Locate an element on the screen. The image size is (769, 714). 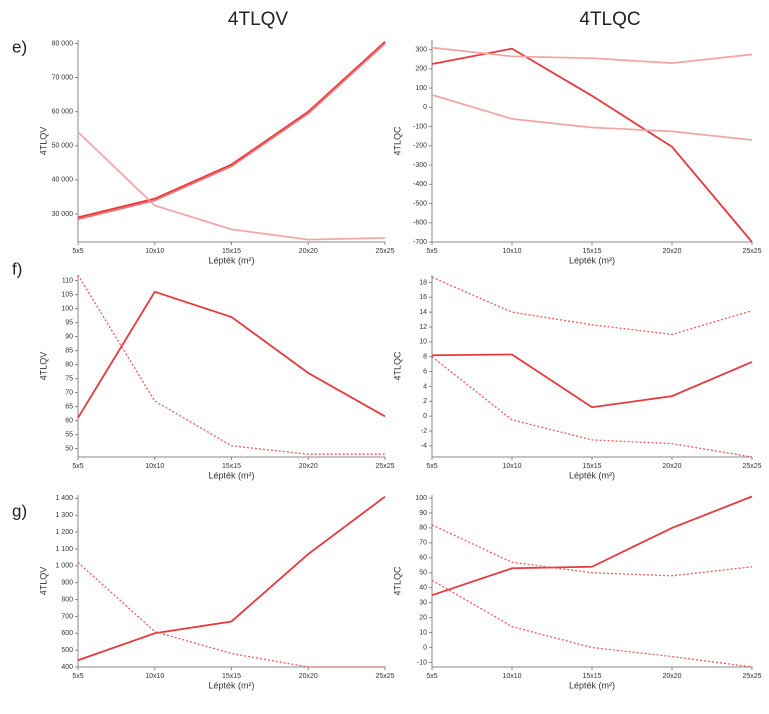
y-tick-label: 20 is located at coordinates (423, 617).